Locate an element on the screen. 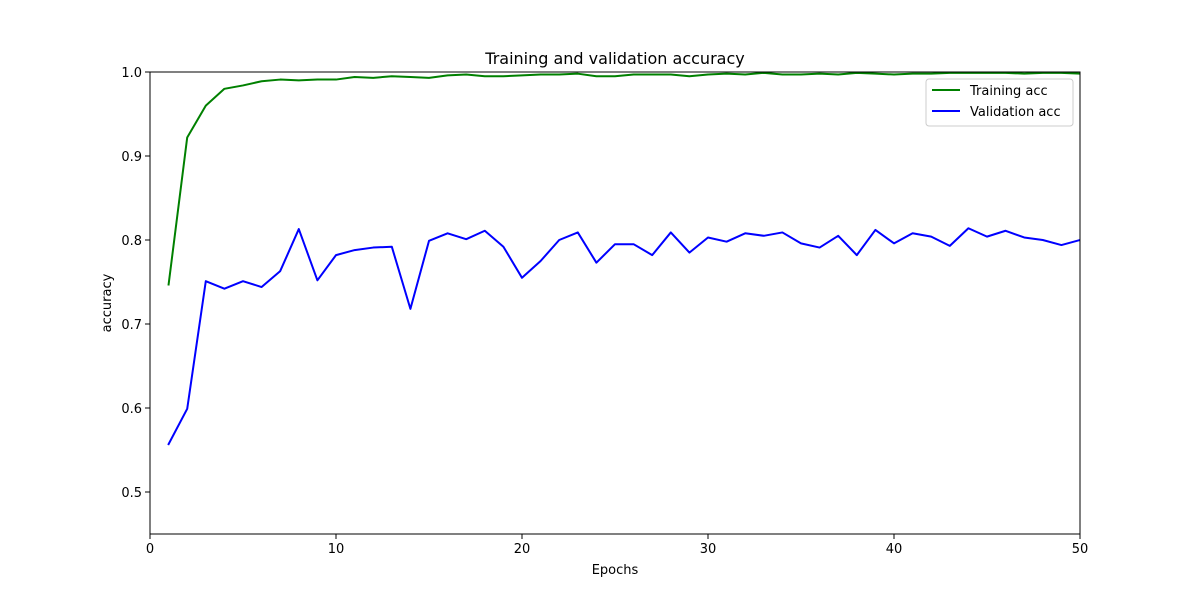  y-tick-label: 0.5 is located at coordinates (131, 493).